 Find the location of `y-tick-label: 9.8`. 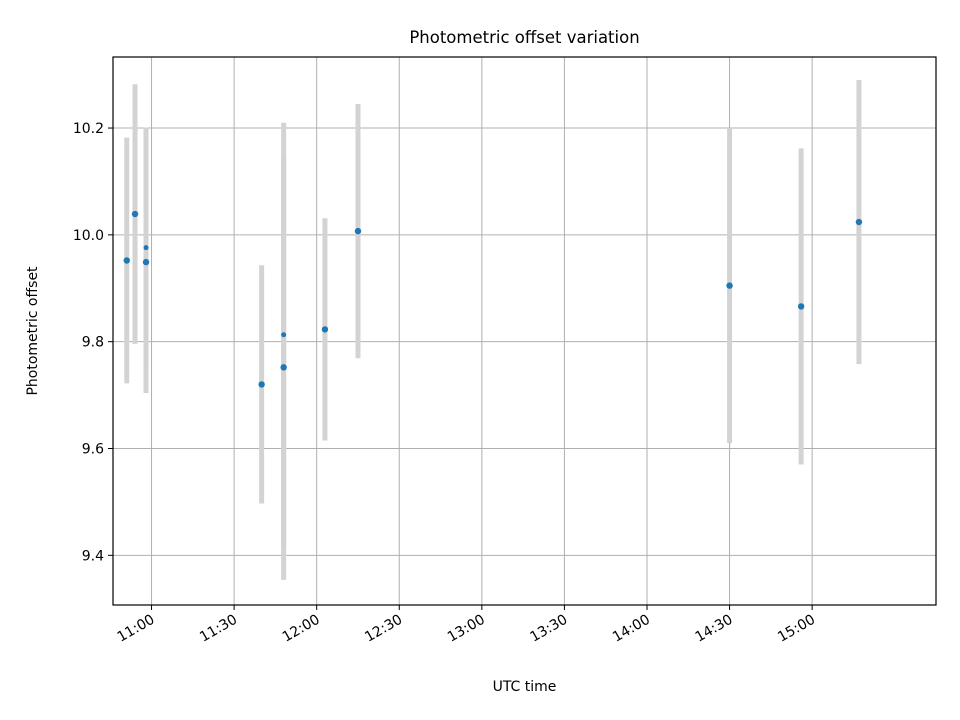

y-tick-label: 9.8 is located at coordinates (93, 343).